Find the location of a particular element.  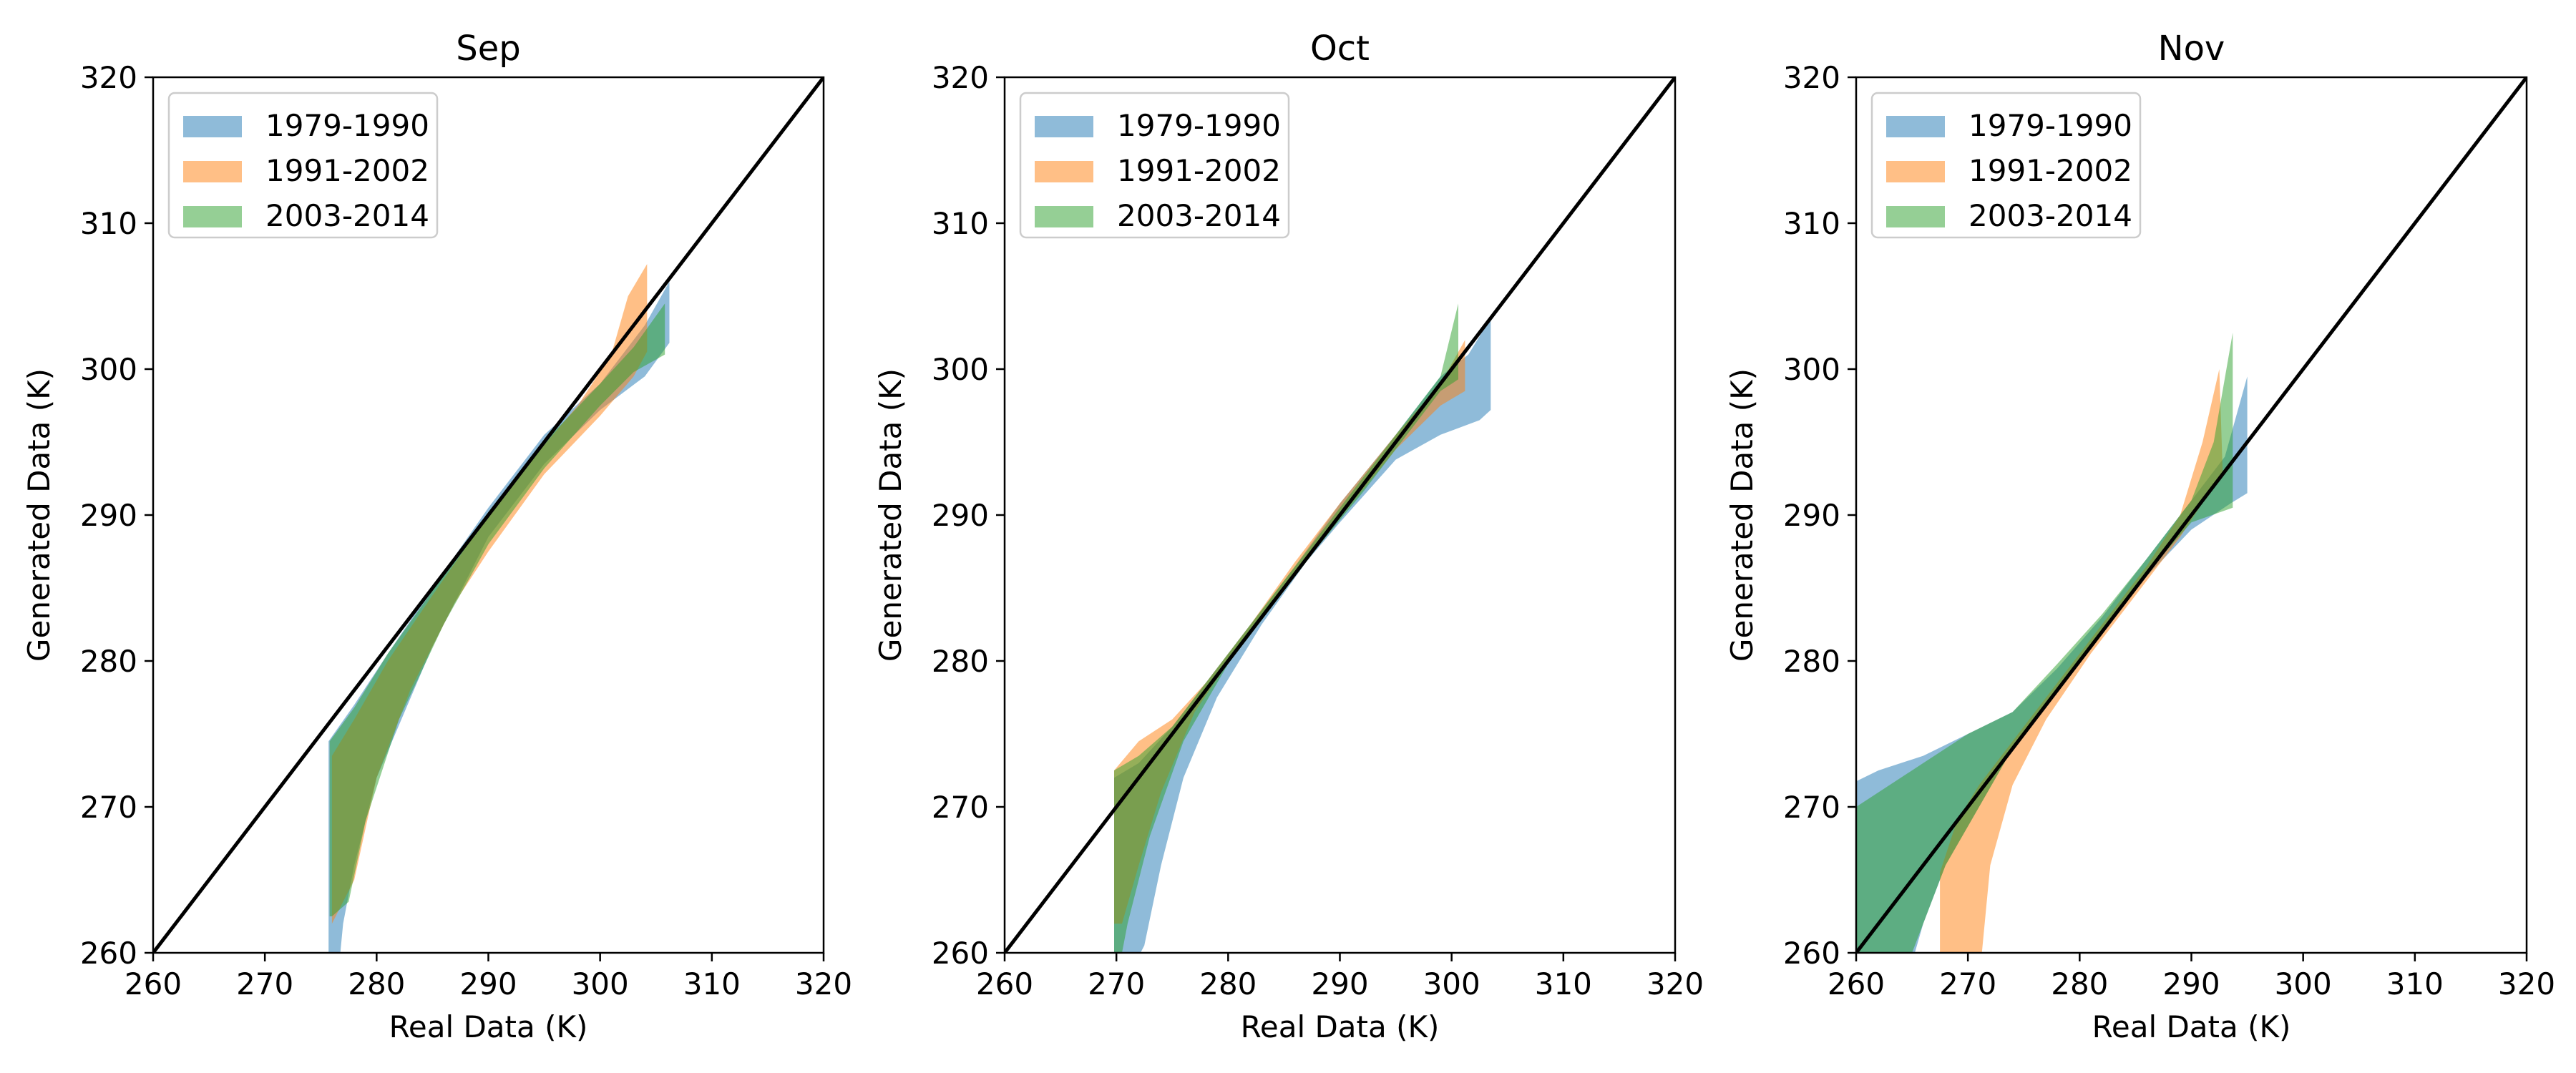

legend-swatch-oct-1979-1990 is located at coordinates (1064, 126).